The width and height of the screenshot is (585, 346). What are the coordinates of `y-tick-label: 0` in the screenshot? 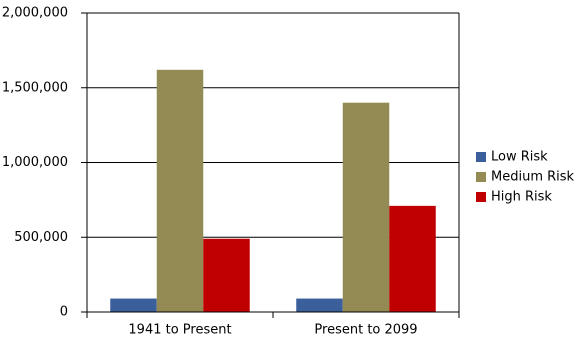 It's located at (64, 312).